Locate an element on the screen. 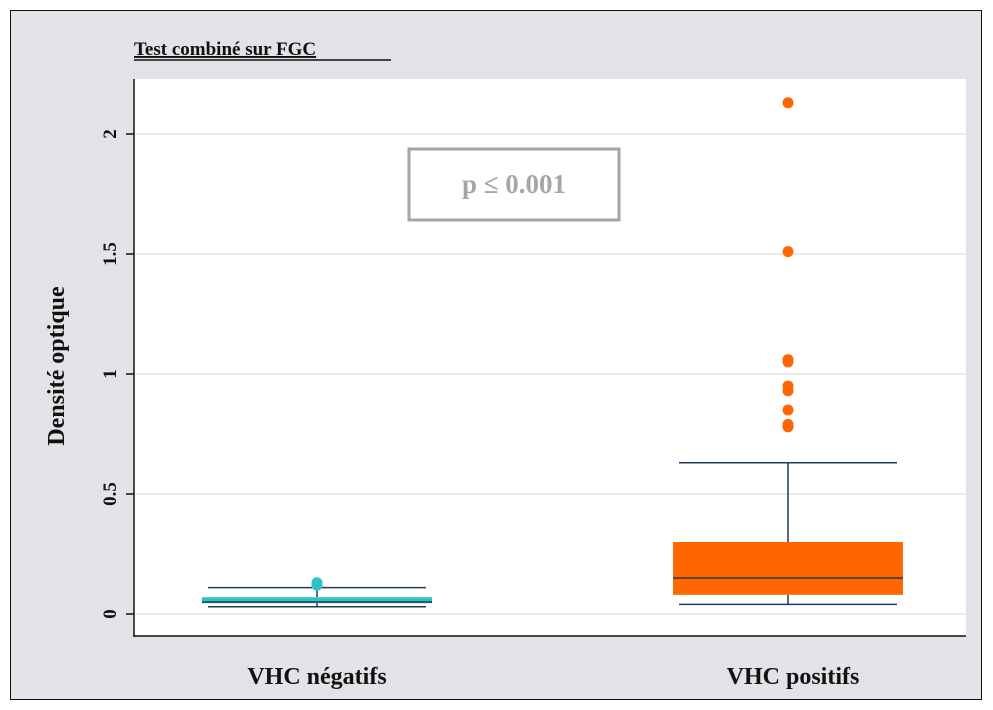  y-axis-ticks: 0 0.5 1 1.5 2 is located at coordinates (117, 374).